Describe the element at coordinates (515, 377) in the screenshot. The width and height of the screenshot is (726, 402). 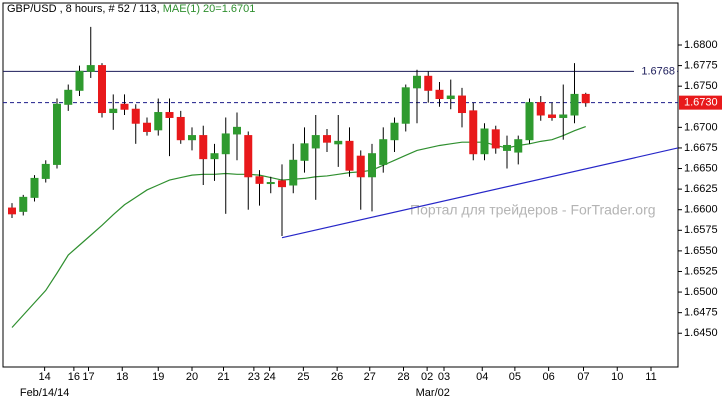
I see `x-tick-label: 05` at that location.